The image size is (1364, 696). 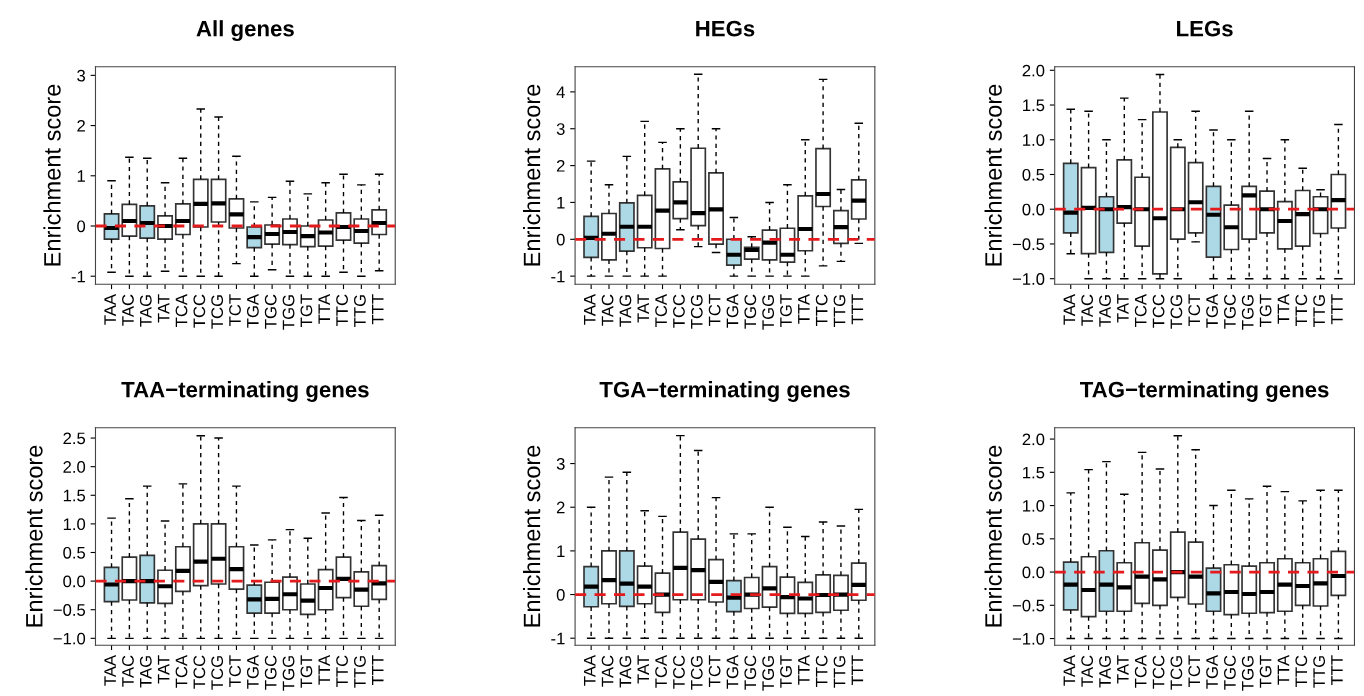 What do you see at coordinates (560, 92) in the screenshot?
I see `y-tick-label: 4` at bounding box center [560, 92].